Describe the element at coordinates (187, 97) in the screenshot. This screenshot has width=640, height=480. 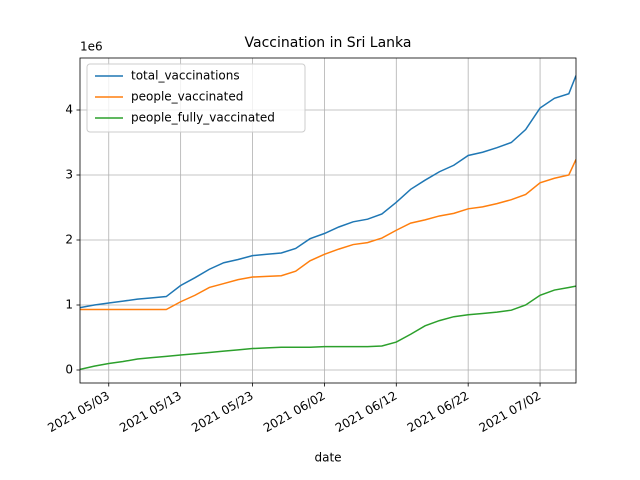
I see `legend-label: people_vaccinated` at that location.